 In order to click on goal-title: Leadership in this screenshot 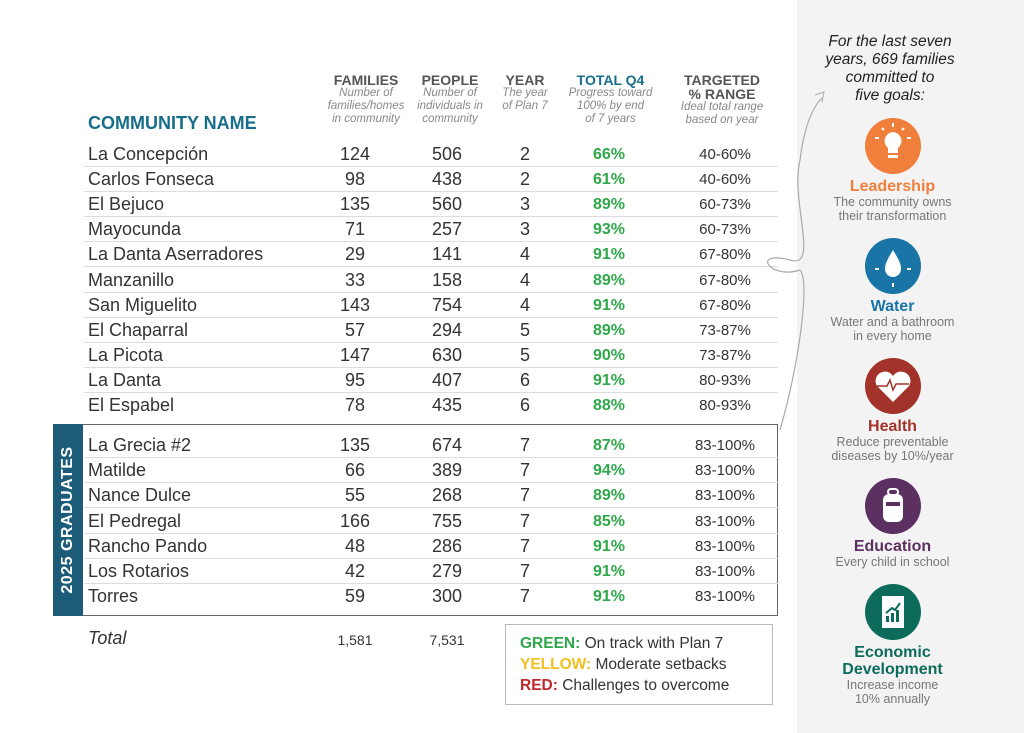, I will do `click(892, 186)`.